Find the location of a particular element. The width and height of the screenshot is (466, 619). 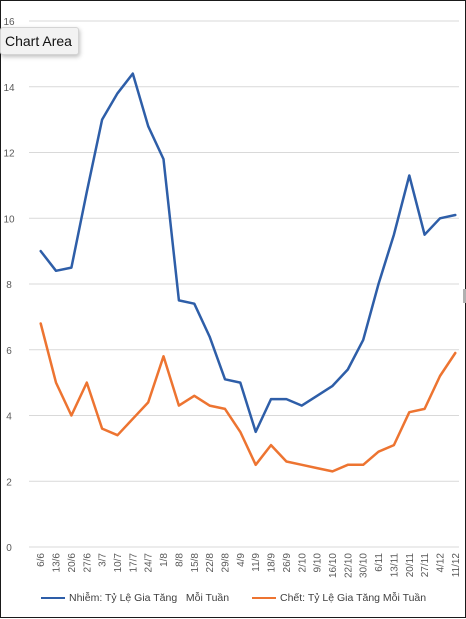

x-tick-label: 29/8 is located at coordinates (225, 563).